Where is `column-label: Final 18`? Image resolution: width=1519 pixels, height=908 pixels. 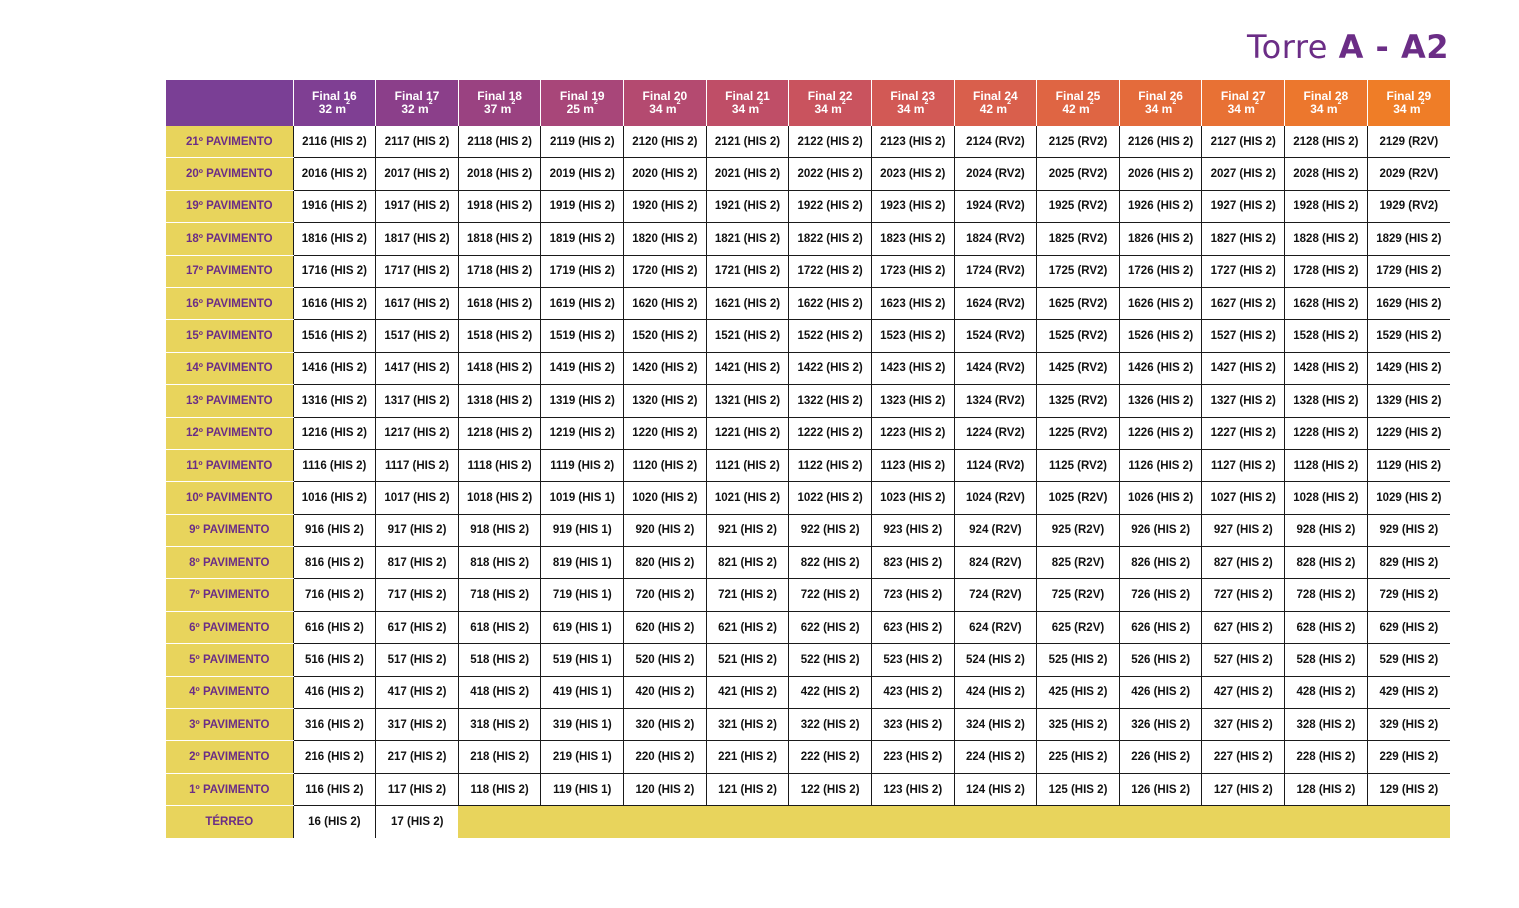 column-label: Final 18 is located at coordinates (499, 96).